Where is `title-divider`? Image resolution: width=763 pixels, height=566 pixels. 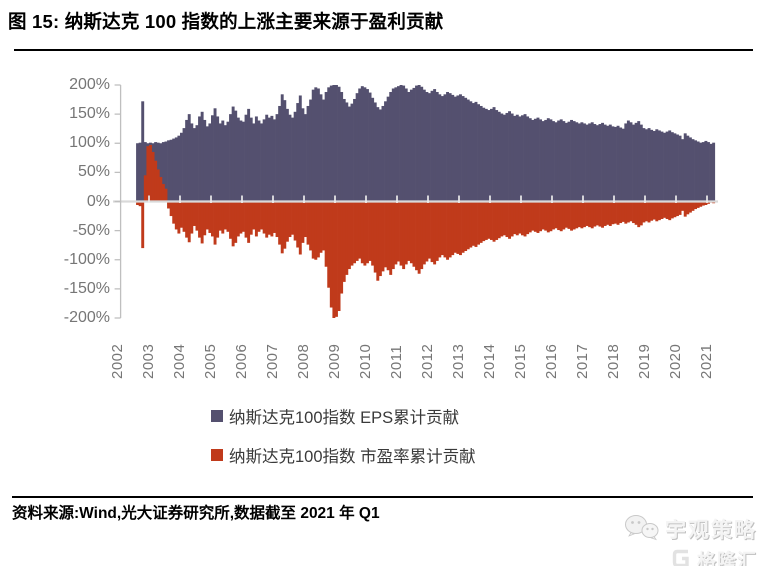
title-divider is located at coordinates (383, 50).